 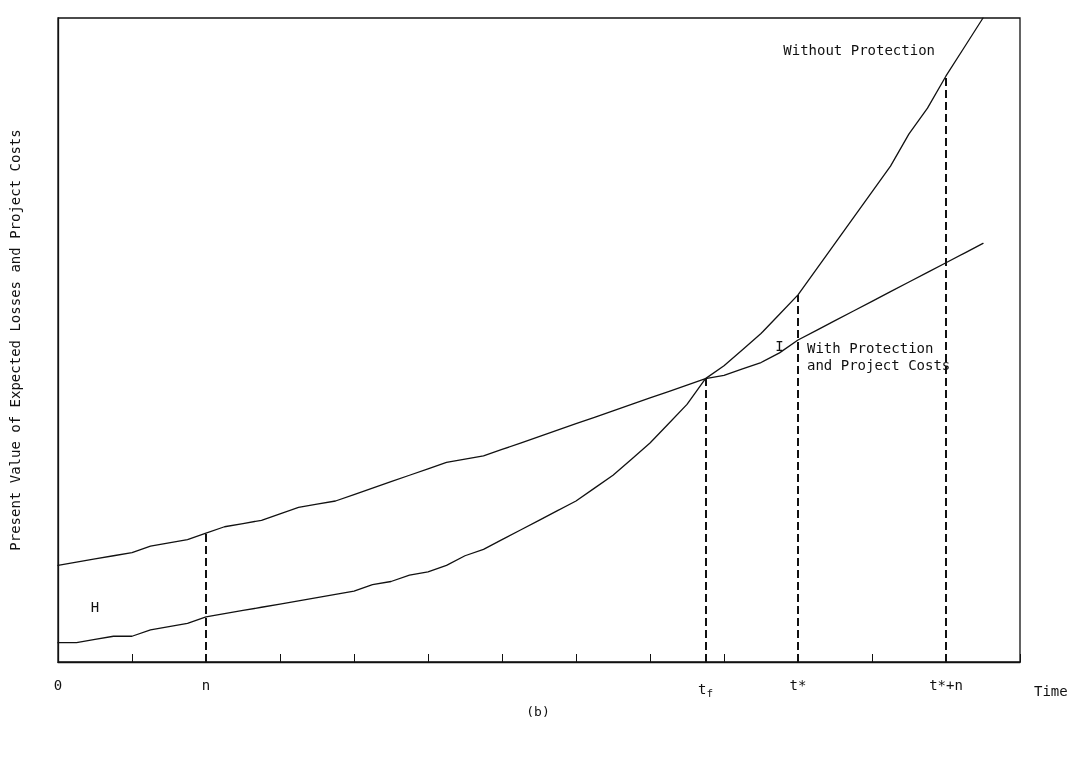 I want to click on text: (b), so click(x=538, y=711).